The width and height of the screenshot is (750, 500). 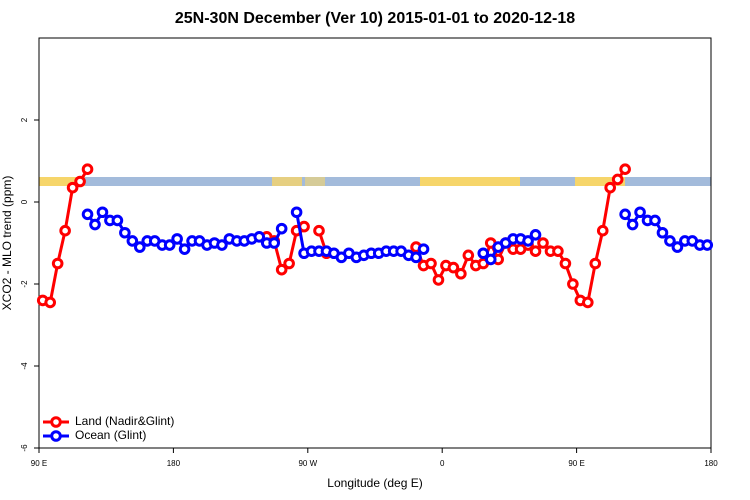 I want to click on y-tick-label: 0, so click(x=24, y=201).